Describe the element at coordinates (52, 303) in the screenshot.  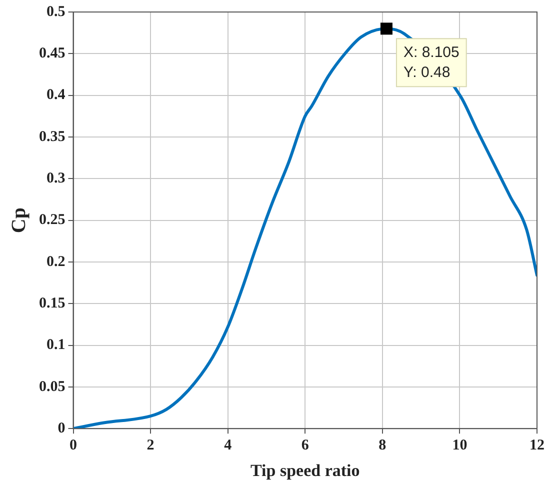
I see `y-tick-label: 0.15` at that location.